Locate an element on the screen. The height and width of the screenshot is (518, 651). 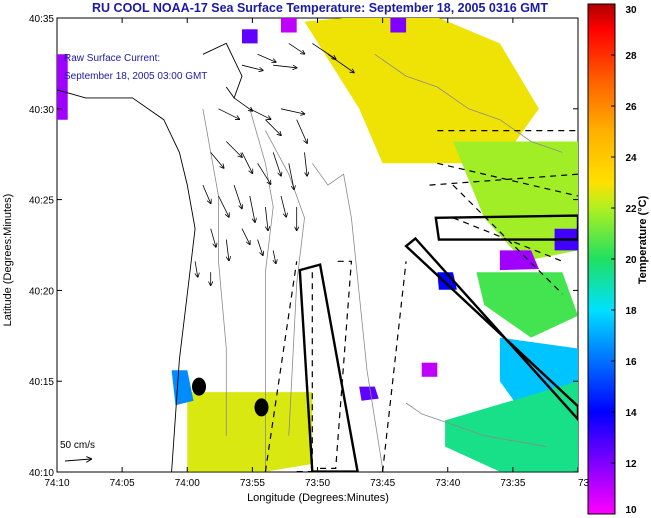
y-tick-label: 40:15 is located at coordinates (41, 382).